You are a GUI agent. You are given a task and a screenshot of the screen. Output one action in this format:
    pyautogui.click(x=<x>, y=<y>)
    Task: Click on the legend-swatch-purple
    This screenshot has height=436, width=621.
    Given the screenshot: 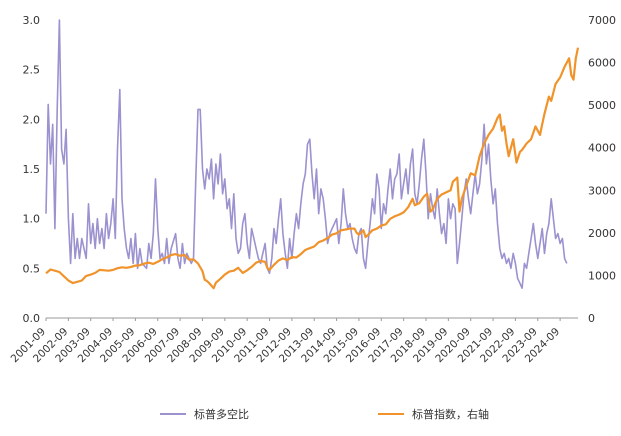 What is the action you would take?
    pyautogui.click(x=173, y=414)
    